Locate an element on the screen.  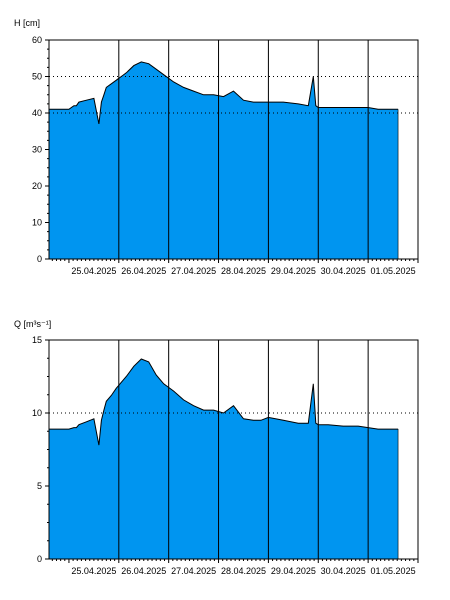
y-axis-label: H [cm] is located at coordinates (27, 23).